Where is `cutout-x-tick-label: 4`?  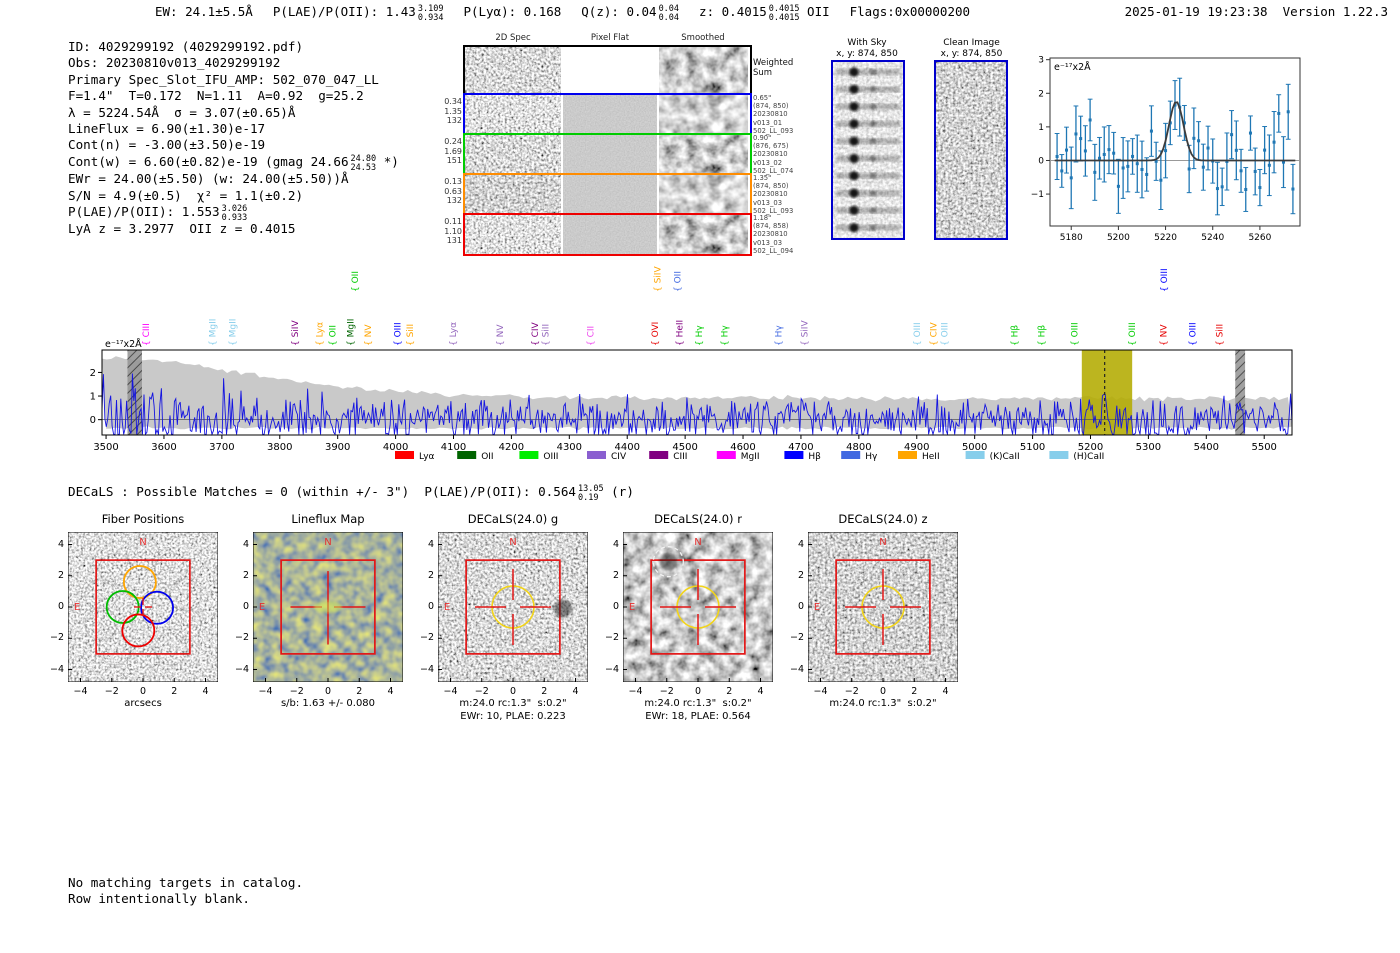
cutout-x-tick-label: 4 is located at coordinates (205, 691).